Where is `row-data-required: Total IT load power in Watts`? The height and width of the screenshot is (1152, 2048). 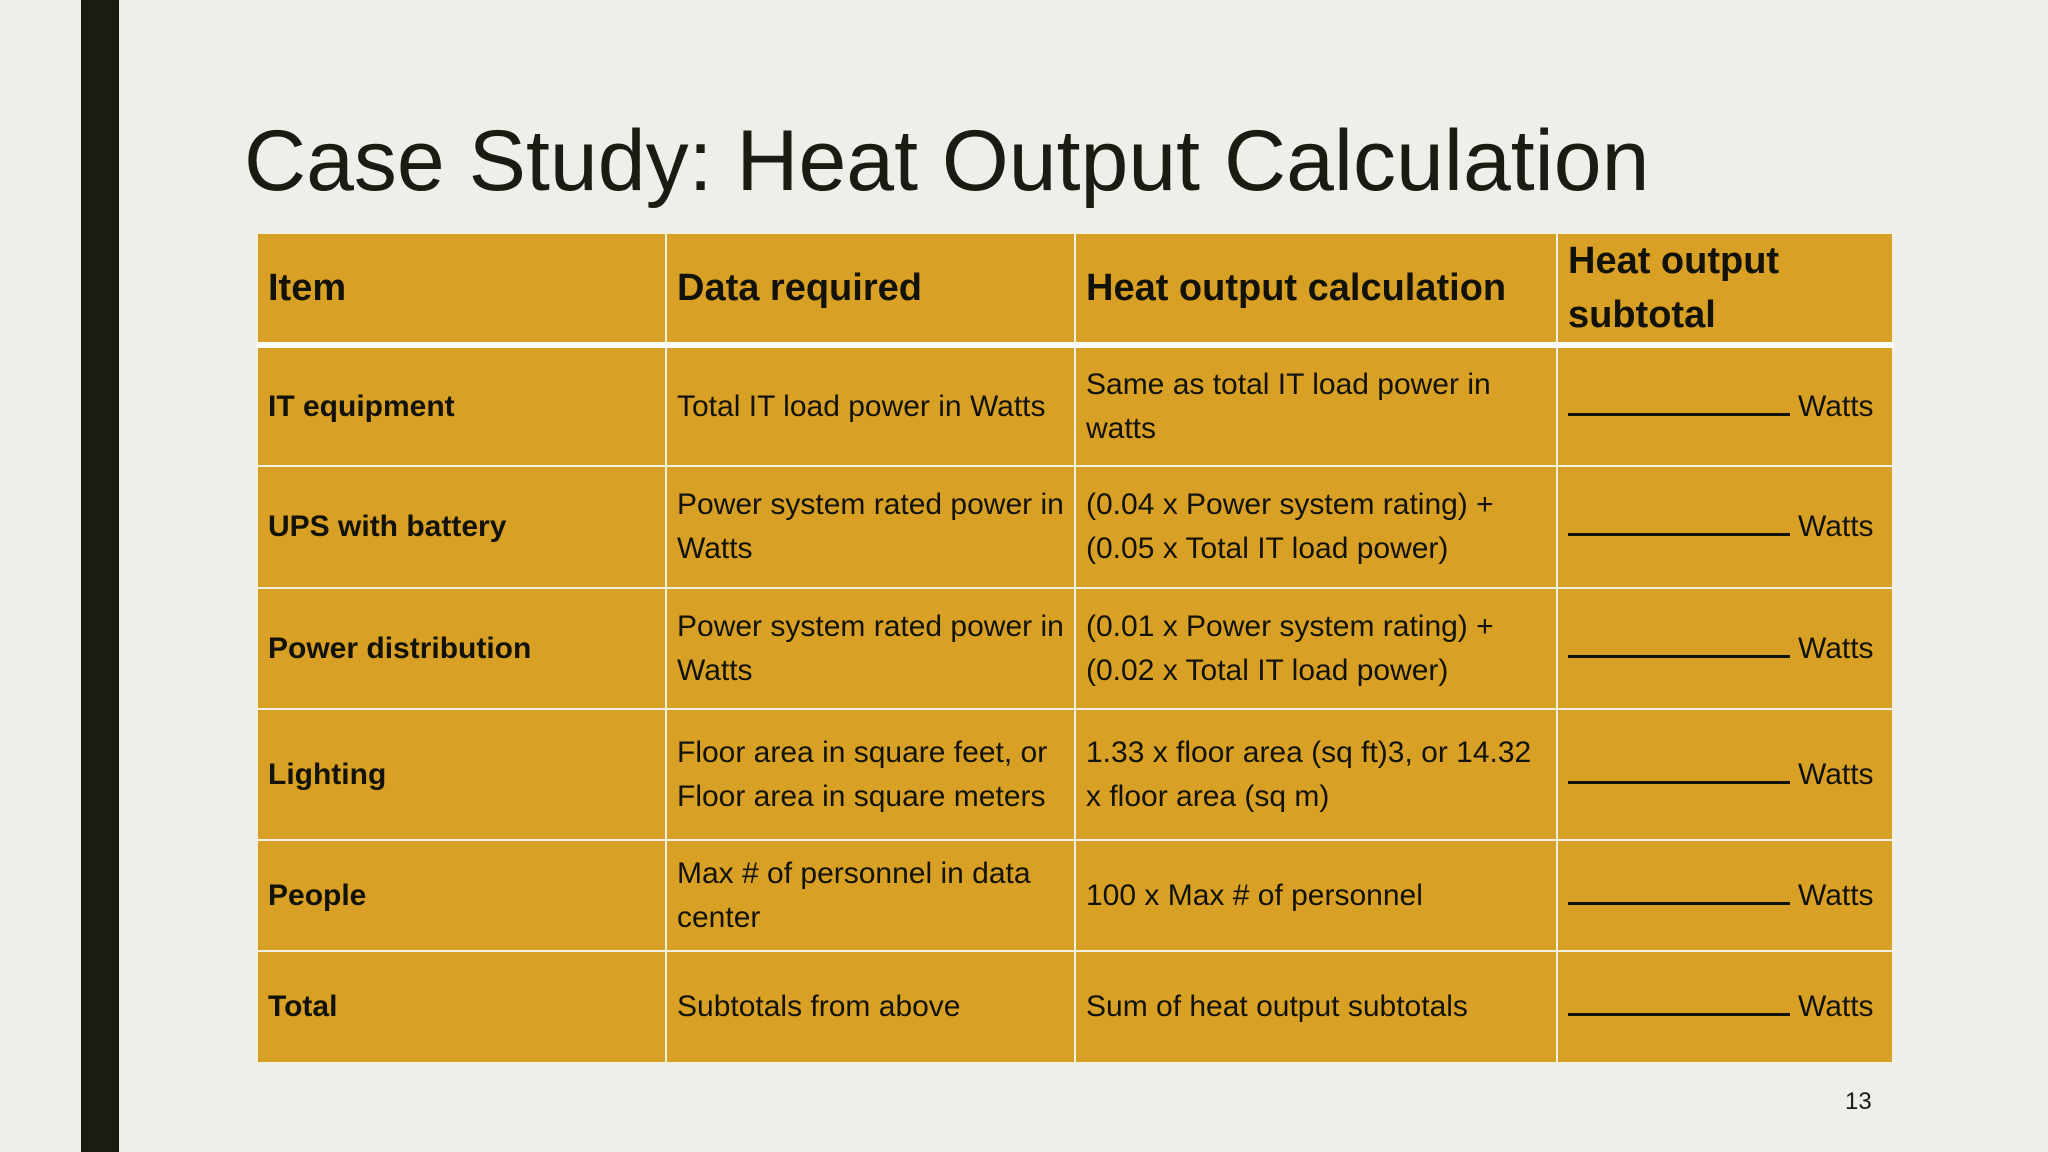 row-data-required: Total IT load power in Watts is located at coordinates (870, 405).